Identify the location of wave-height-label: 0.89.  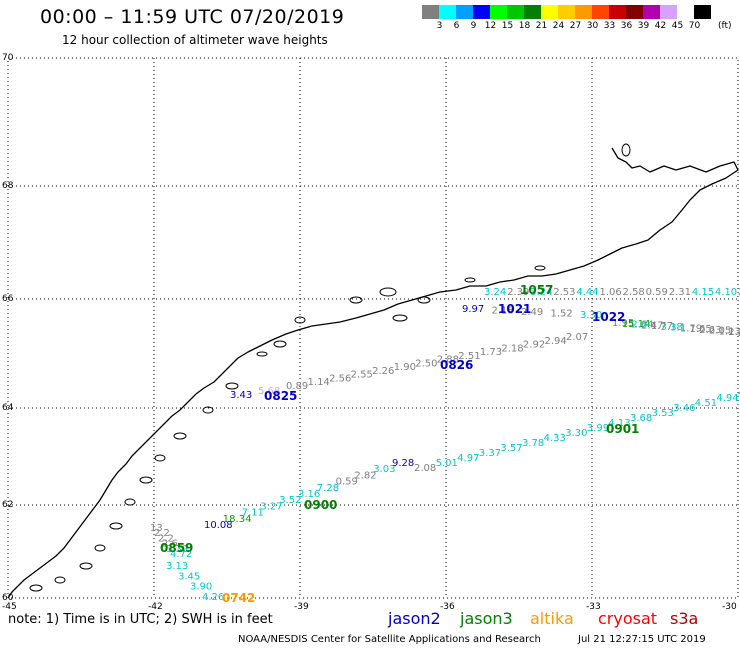
(297, 386).